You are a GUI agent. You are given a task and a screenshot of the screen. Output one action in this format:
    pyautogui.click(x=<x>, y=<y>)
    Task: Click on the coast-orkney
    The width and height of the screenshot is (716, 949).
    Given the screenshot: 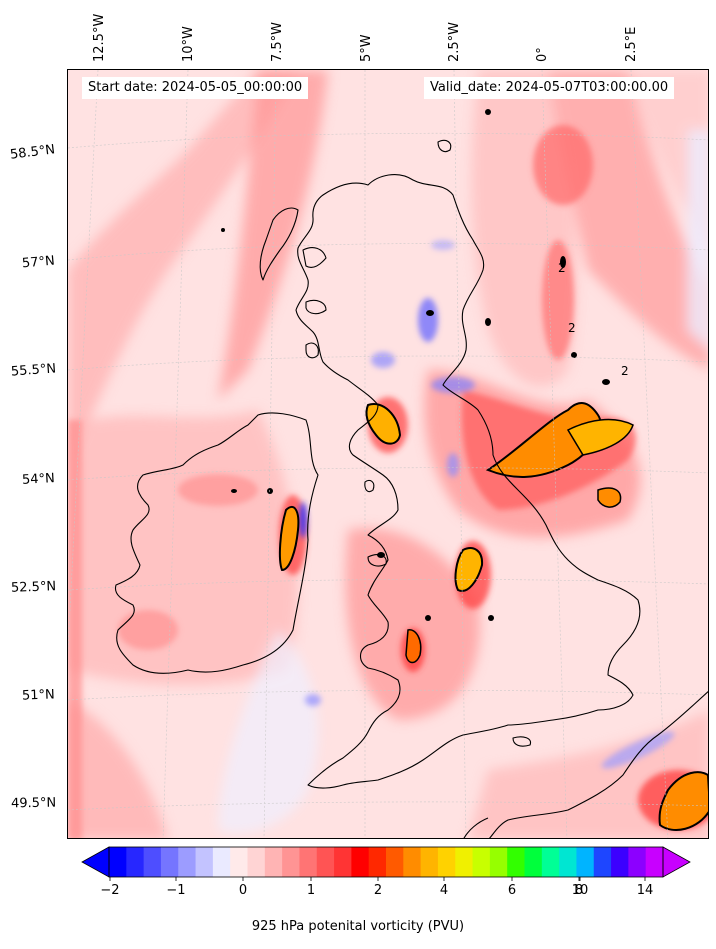 What is the action you would take?
    pyautogui.click(x=444, y=146)
    